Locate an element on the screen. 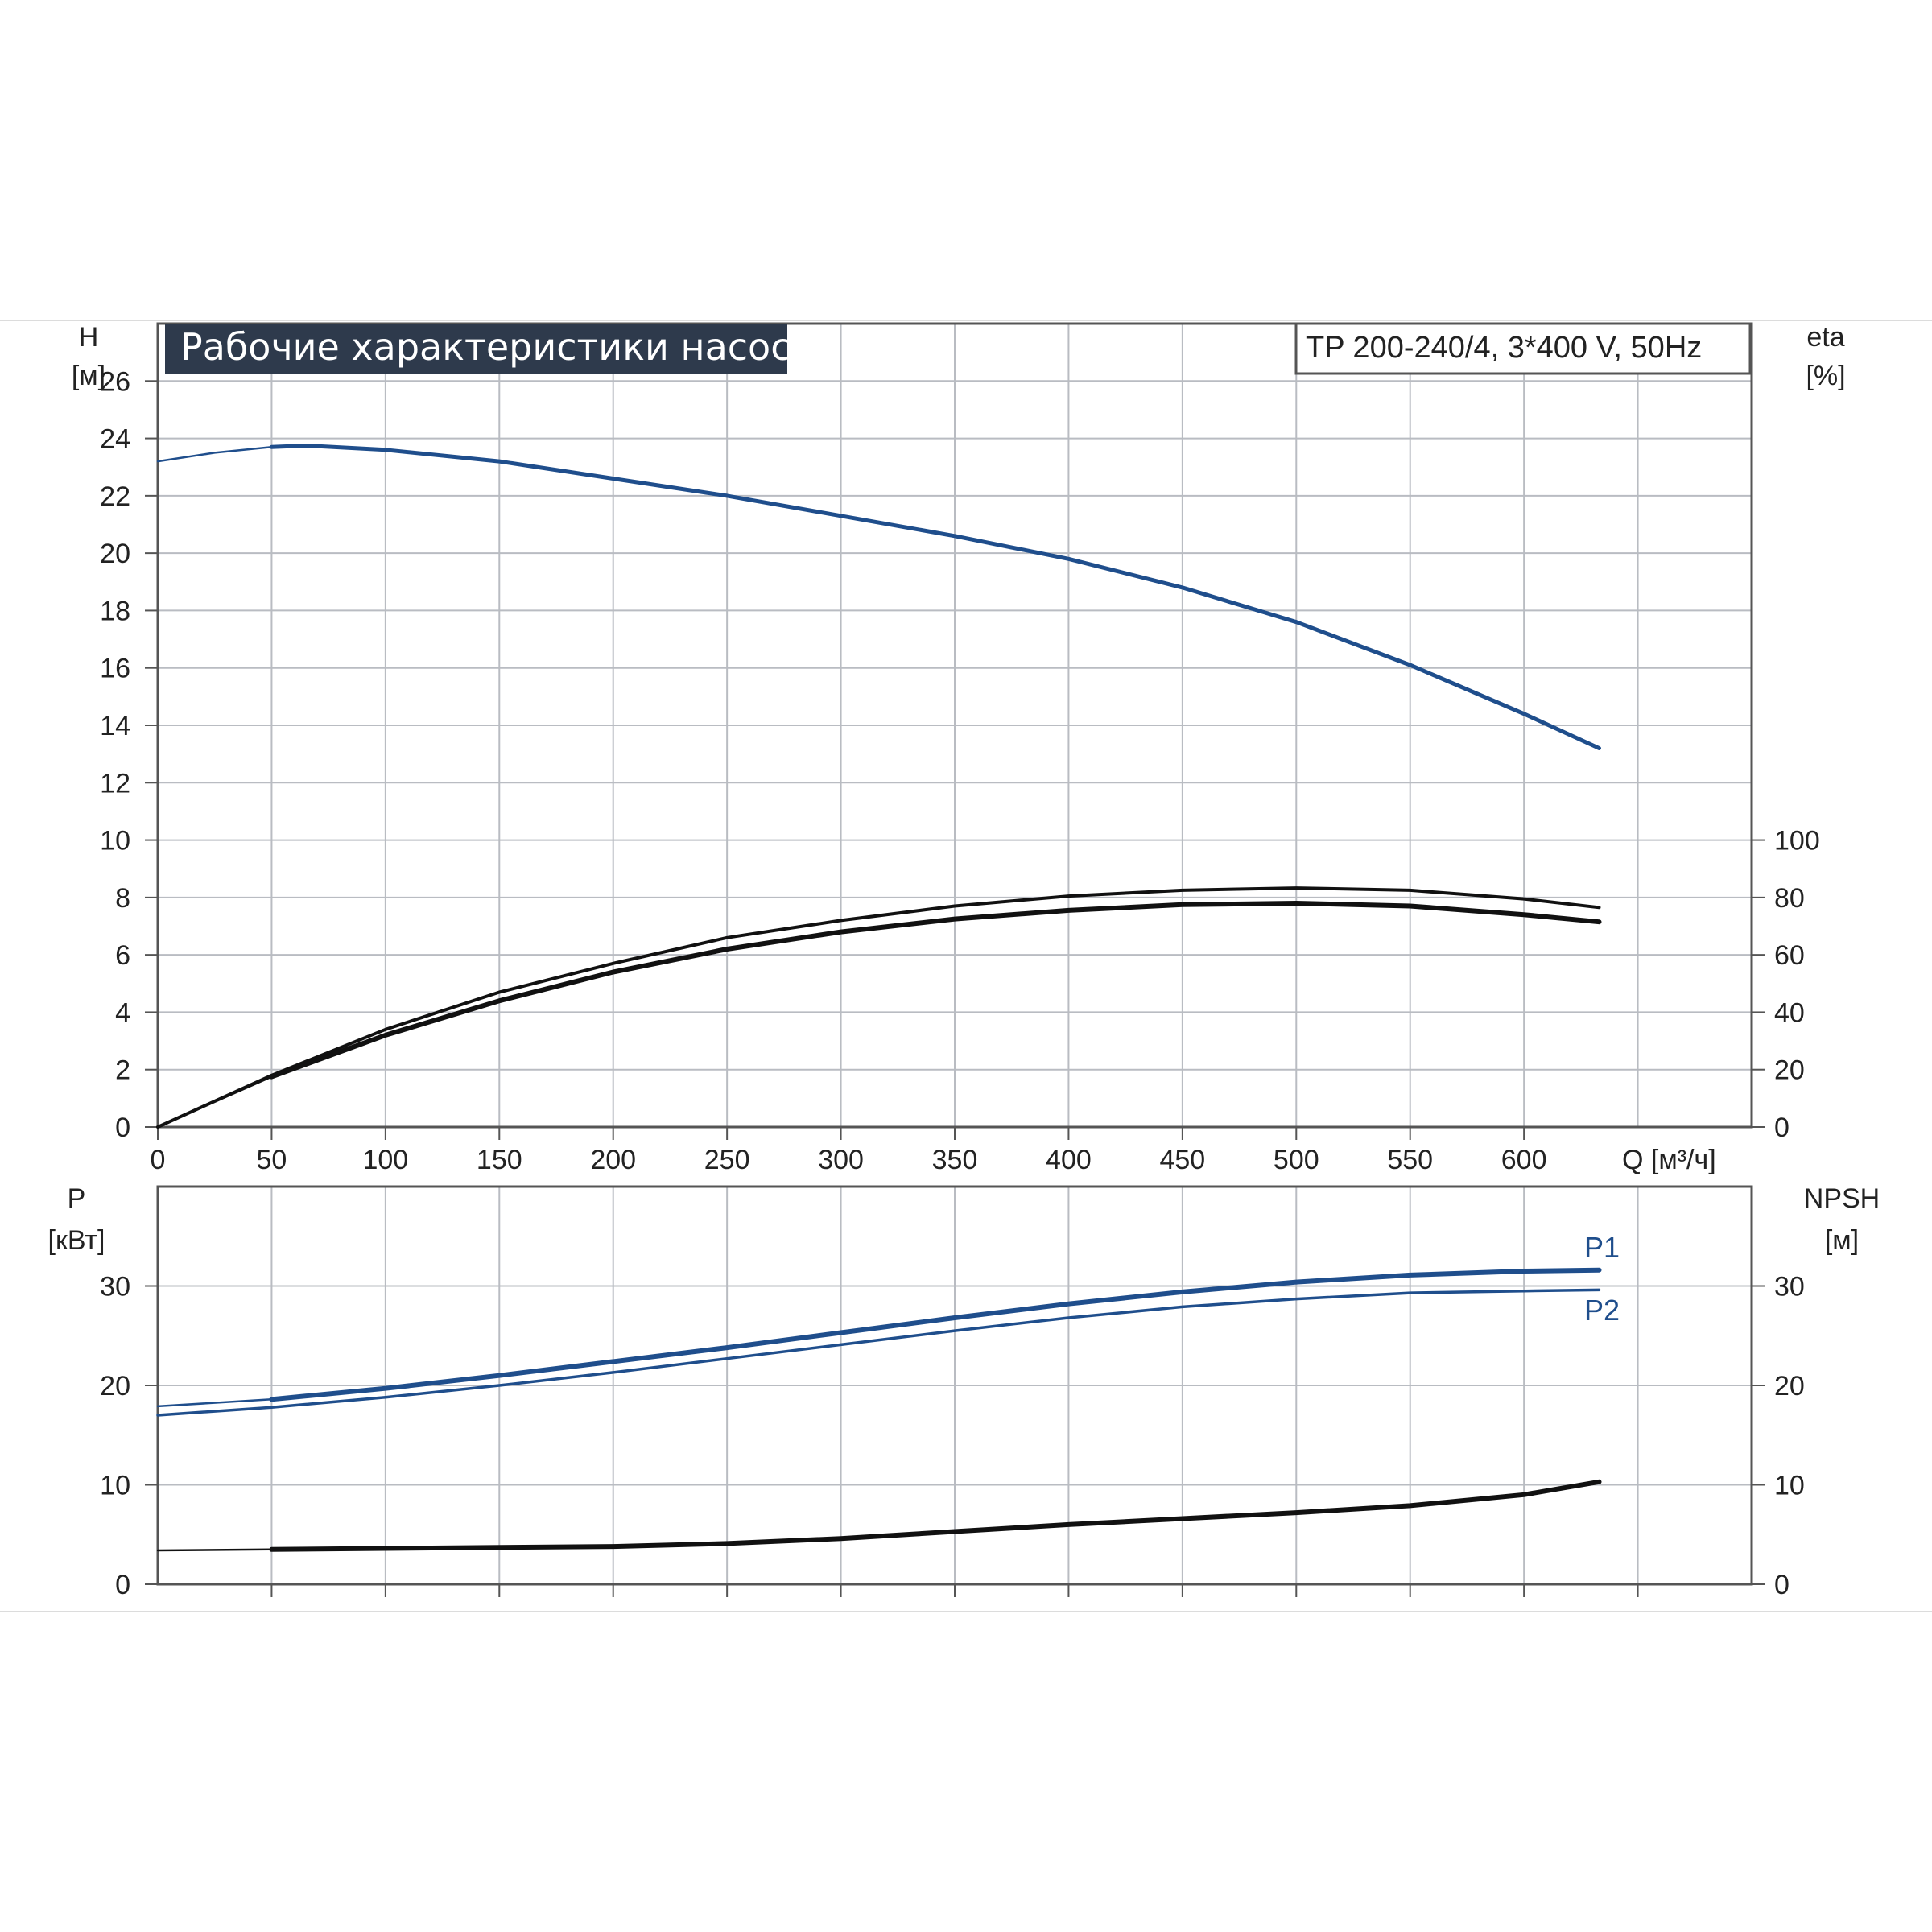 The image size is (1932, 1932). model-label-box: TP 200-240/4, 3*400 V, 50Hz is located at coordinates (1523, 348).